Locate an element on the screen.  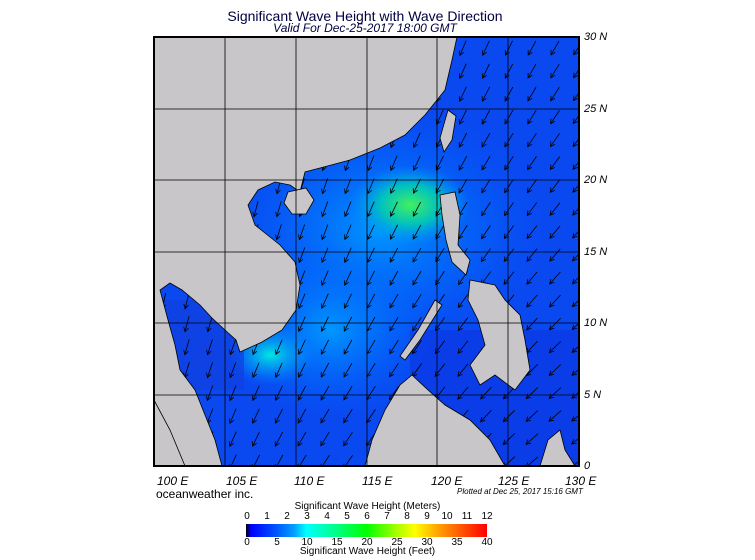
lat-label: 15 N is located at coordinates (596, 252).